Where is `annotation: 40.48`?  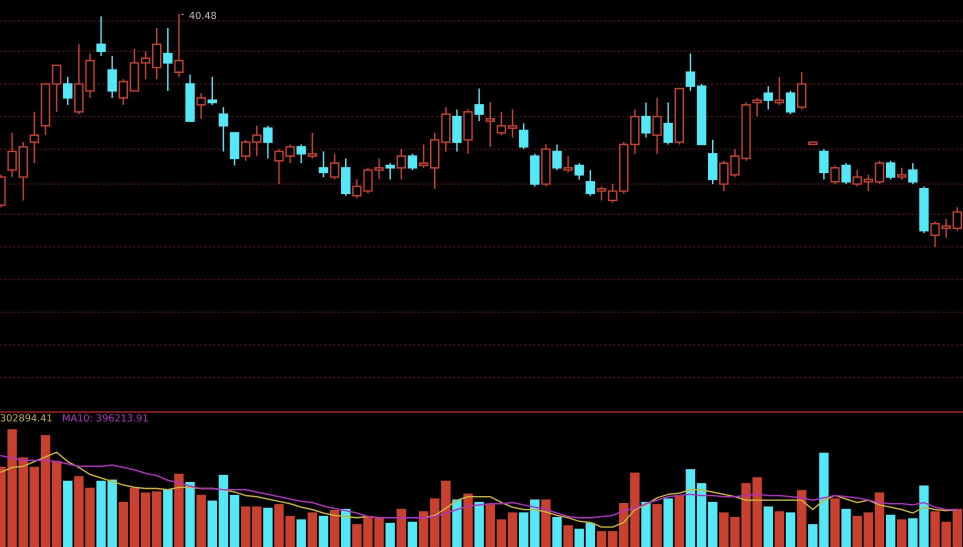
annotation: 40.48 is located at coordinates (202, 16).